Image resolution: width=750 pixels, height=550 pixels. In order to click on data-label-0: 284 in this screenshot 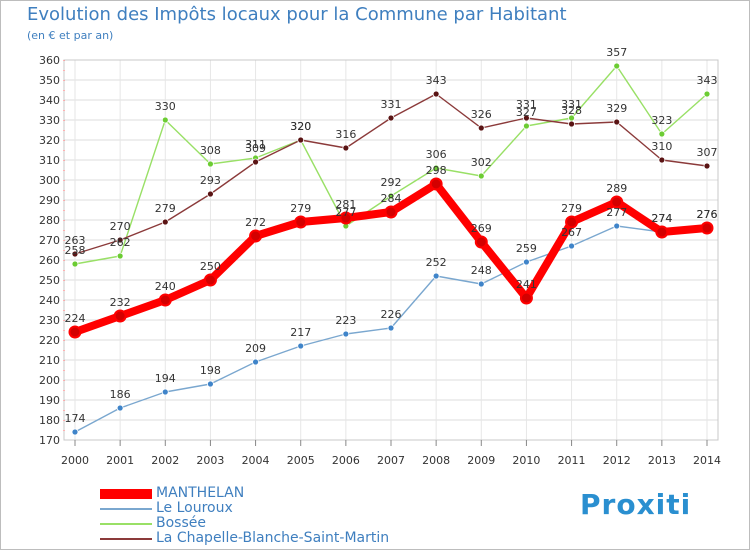, I will do `click(391, 198)`.